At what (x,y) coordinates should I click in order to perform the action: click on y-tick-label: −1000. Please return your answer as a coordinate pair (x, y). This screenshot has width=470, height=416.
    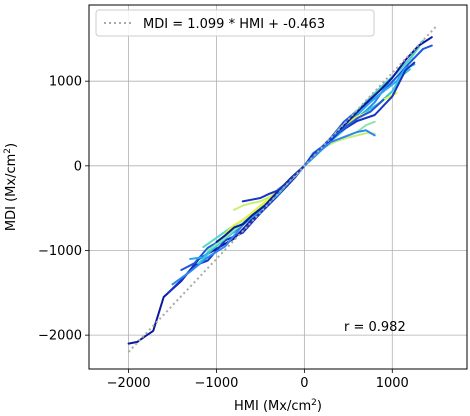
    Looking at the image, I should click on (60, 251).